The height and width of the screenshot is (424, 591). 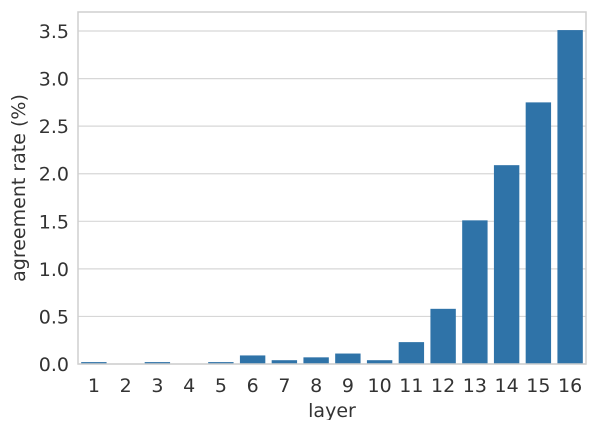 What do you see at coordinates (54, 270) in the screenshot?
I see `y-tick-label: 1.0` at bounding box center [54, 270].